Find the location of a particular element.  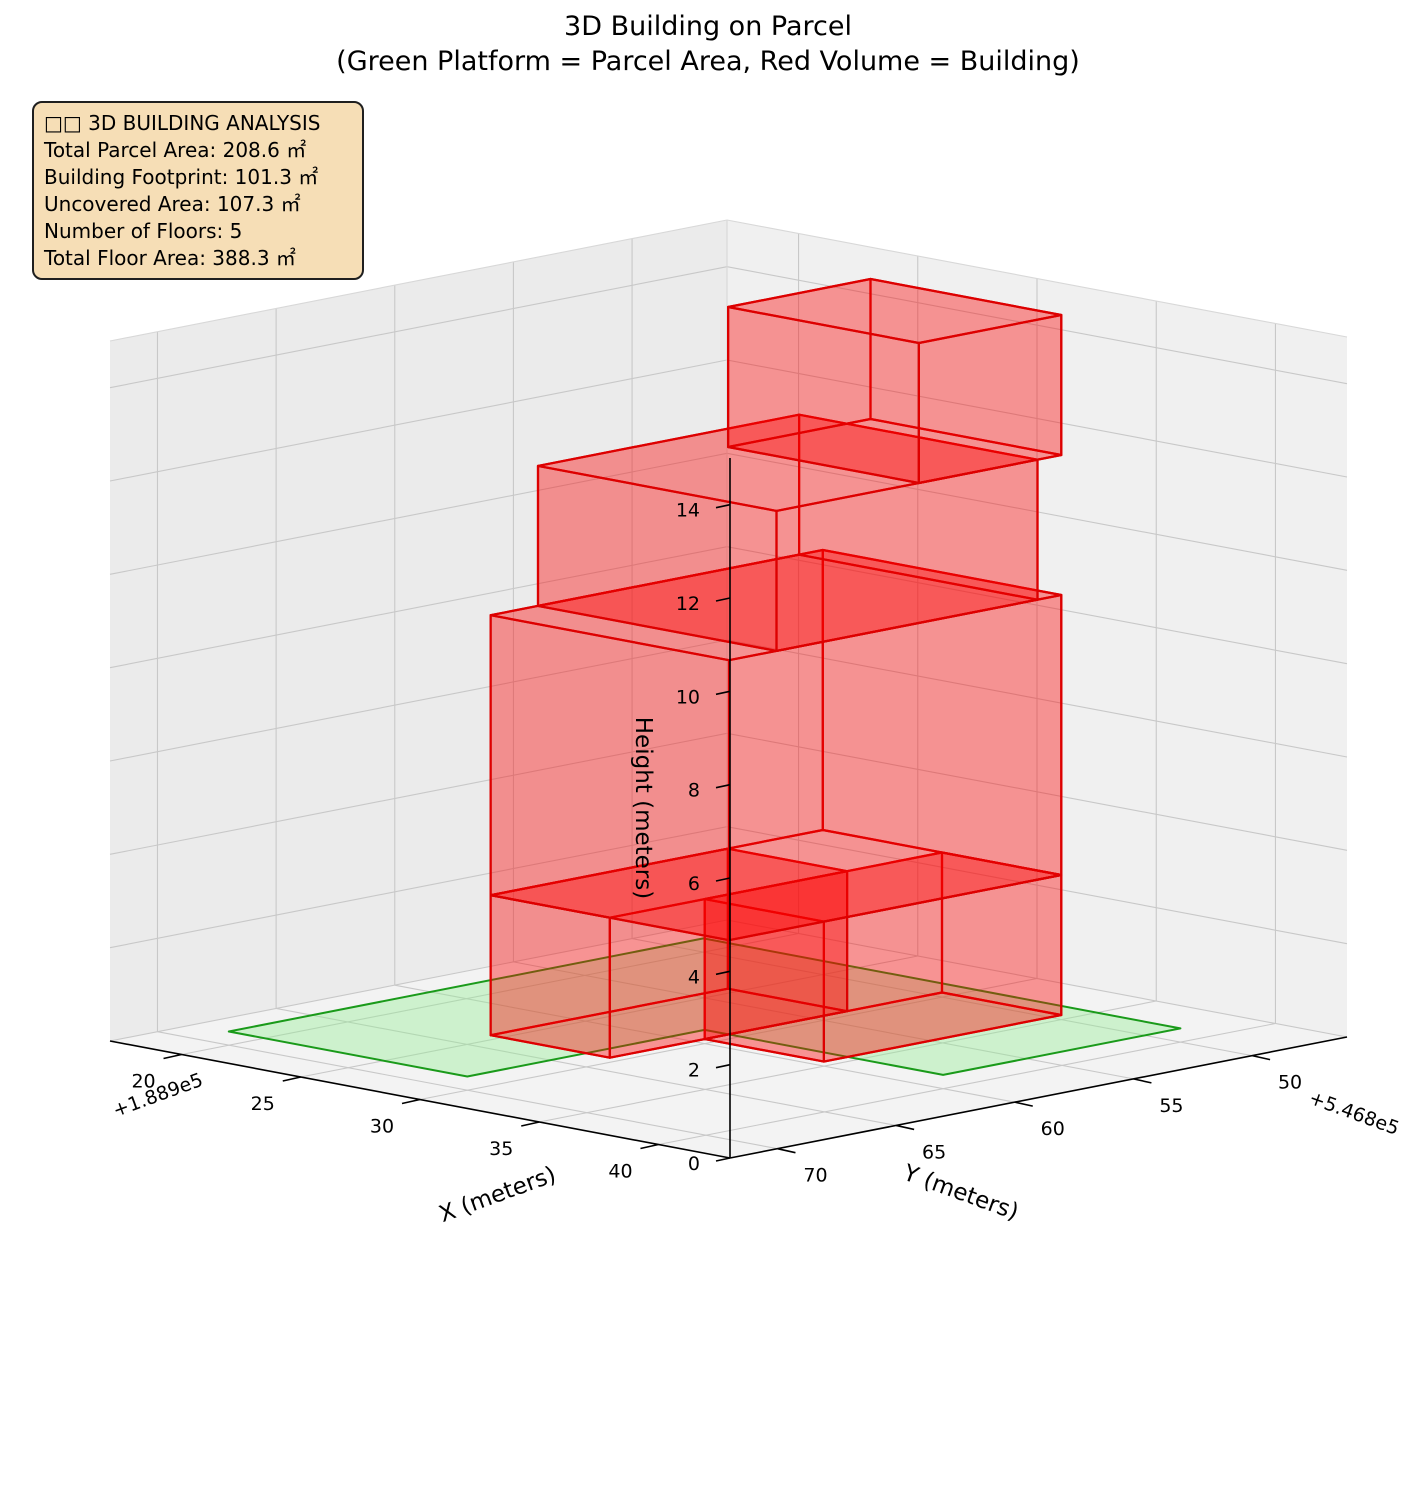

x-offset-text: +1.889e5 is located at coordinates (158, 1095).